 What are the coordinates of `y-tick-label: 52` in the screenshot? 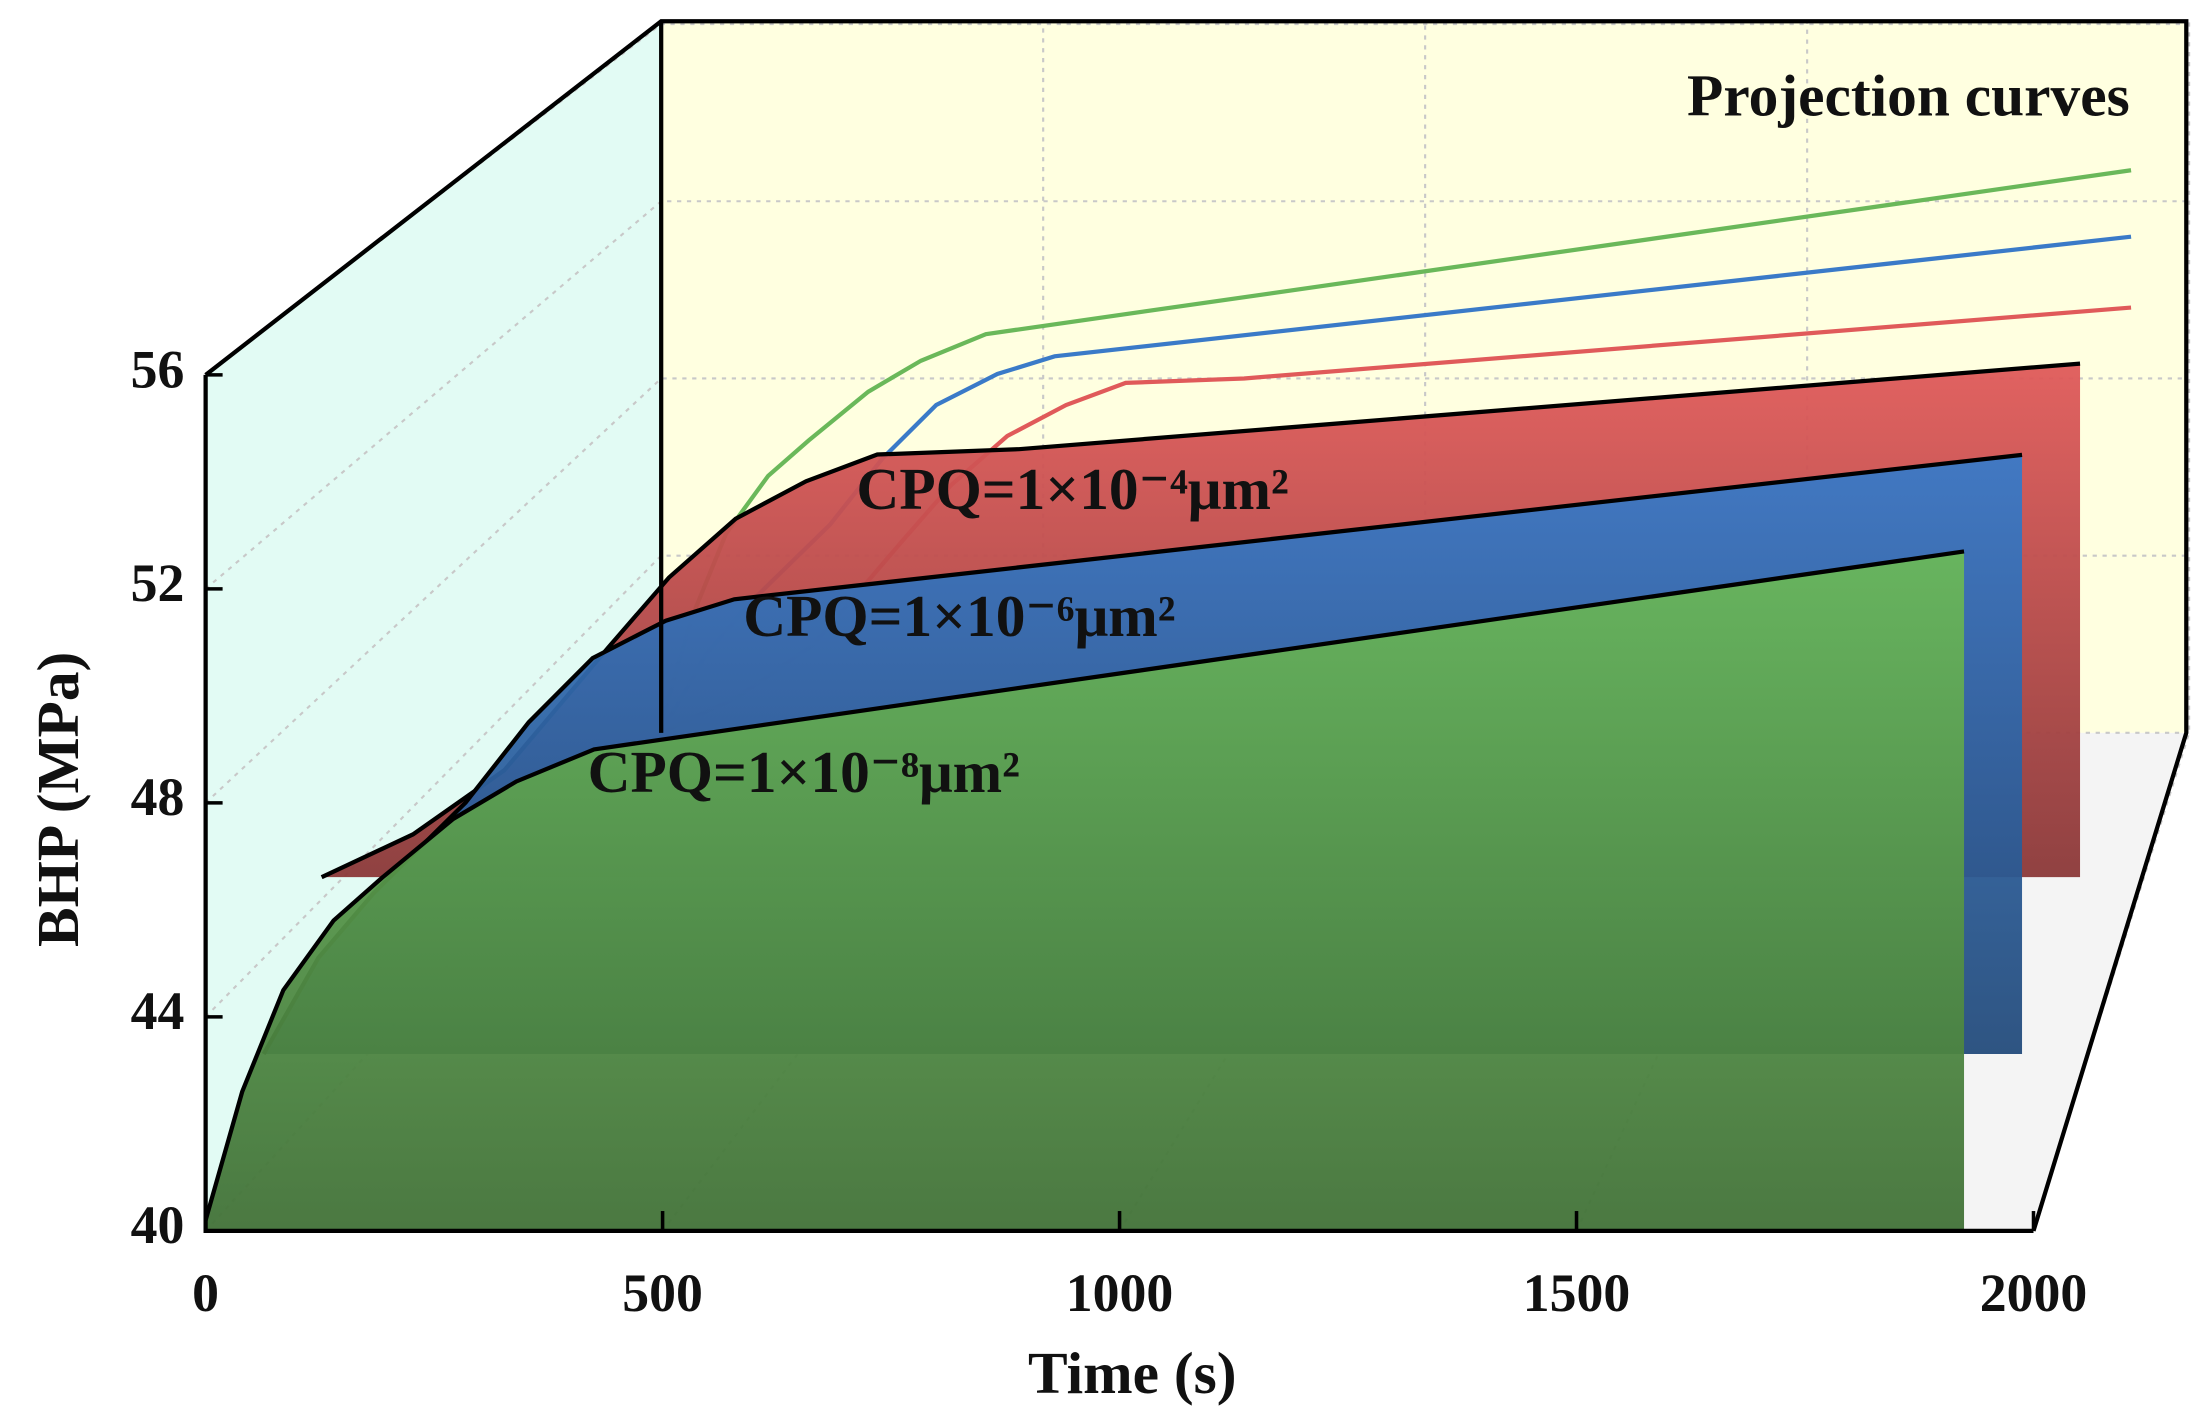 It's located at (158, 583).